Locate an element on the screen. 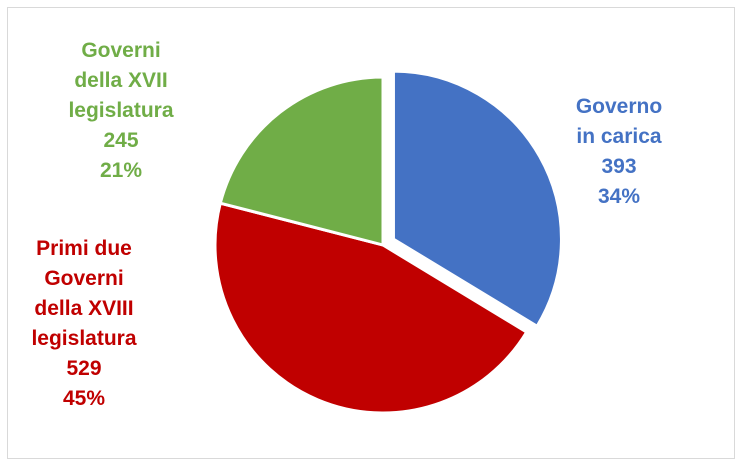  label-value: 393 is located at coordinates (619, 166).